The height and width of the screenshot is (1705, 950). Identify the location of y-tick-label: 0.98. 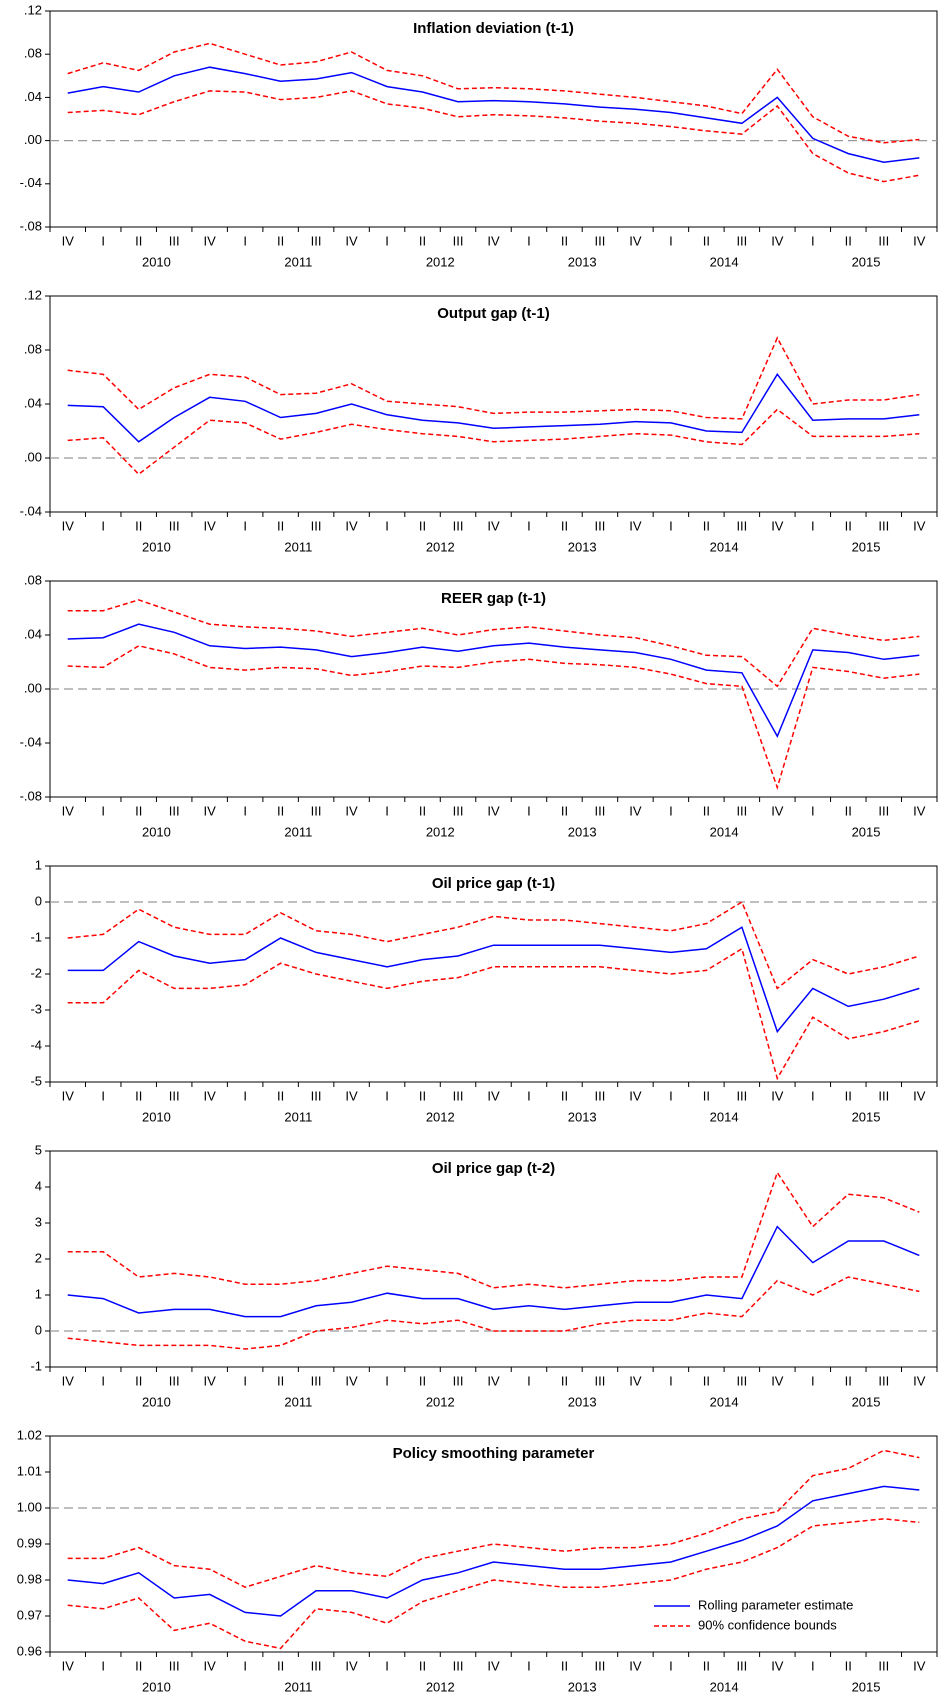
(29, 1578).